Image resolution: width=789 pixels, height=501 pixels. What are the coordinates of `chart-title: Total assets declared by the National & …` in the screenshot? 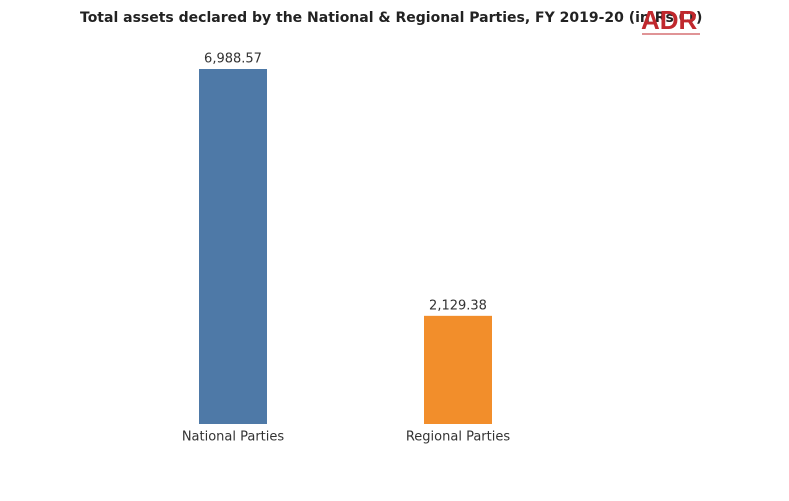 It's located at (391, 18).